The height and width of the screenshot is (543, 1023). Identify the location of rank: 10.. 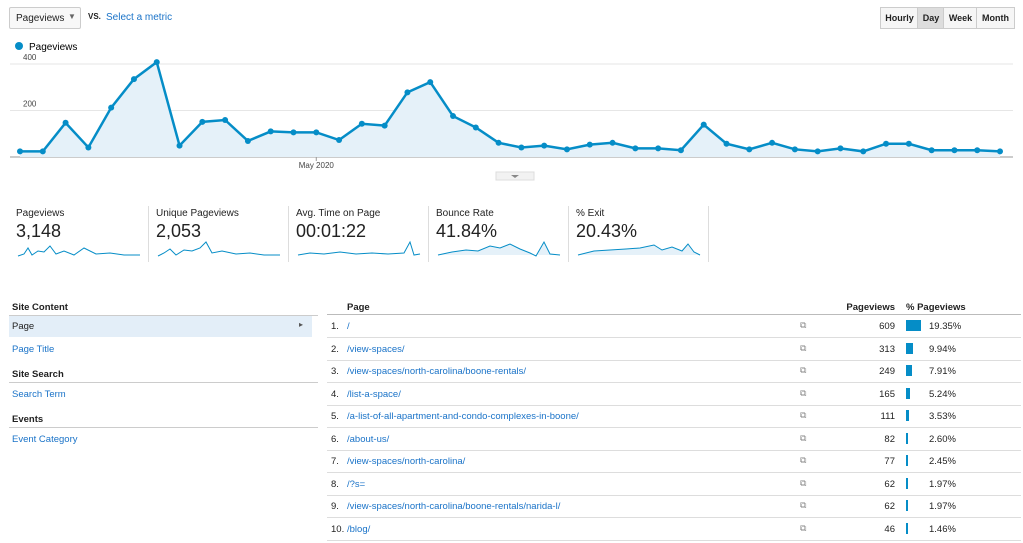
(338, 529).